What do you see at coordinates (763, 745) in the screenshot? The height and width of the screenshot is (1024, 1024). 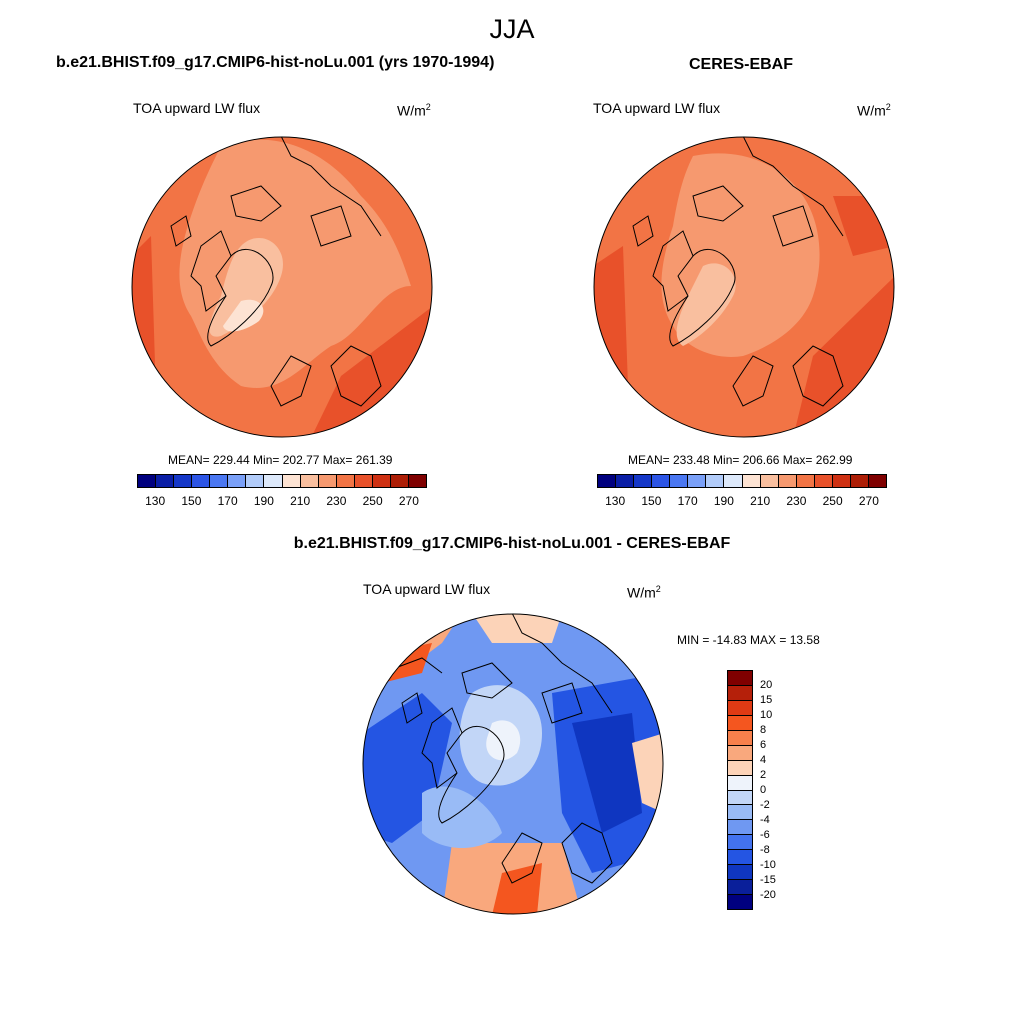 I see `colorbar-tick-label: 6` at bounding box center [763, 745].